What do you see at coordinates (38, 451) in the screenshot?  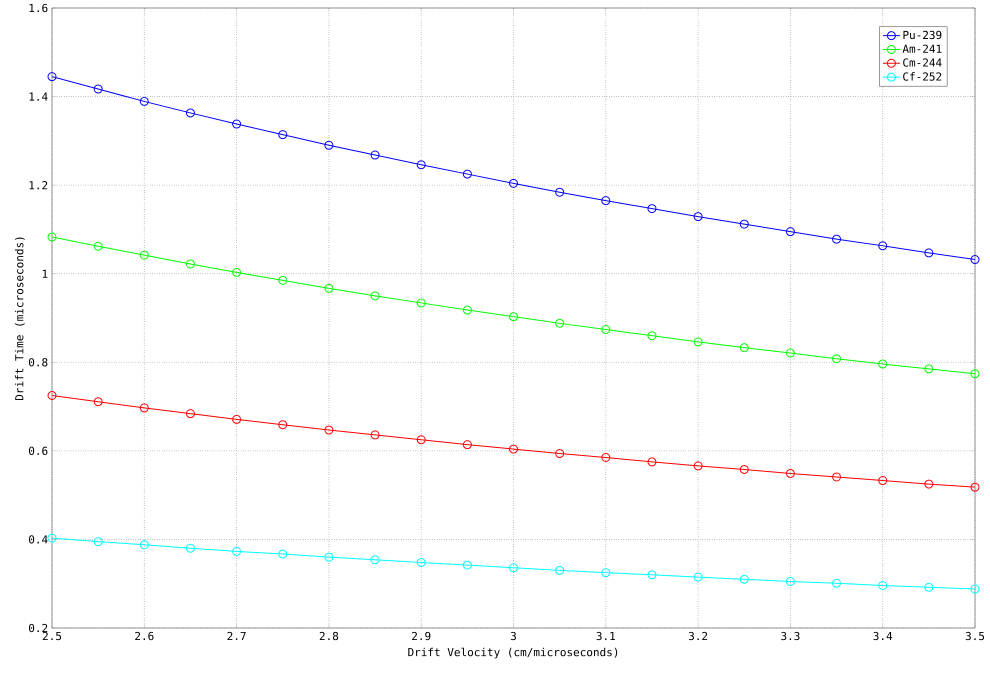 I see `y-tick-label: 0.6` at bounding box center [38, 451].